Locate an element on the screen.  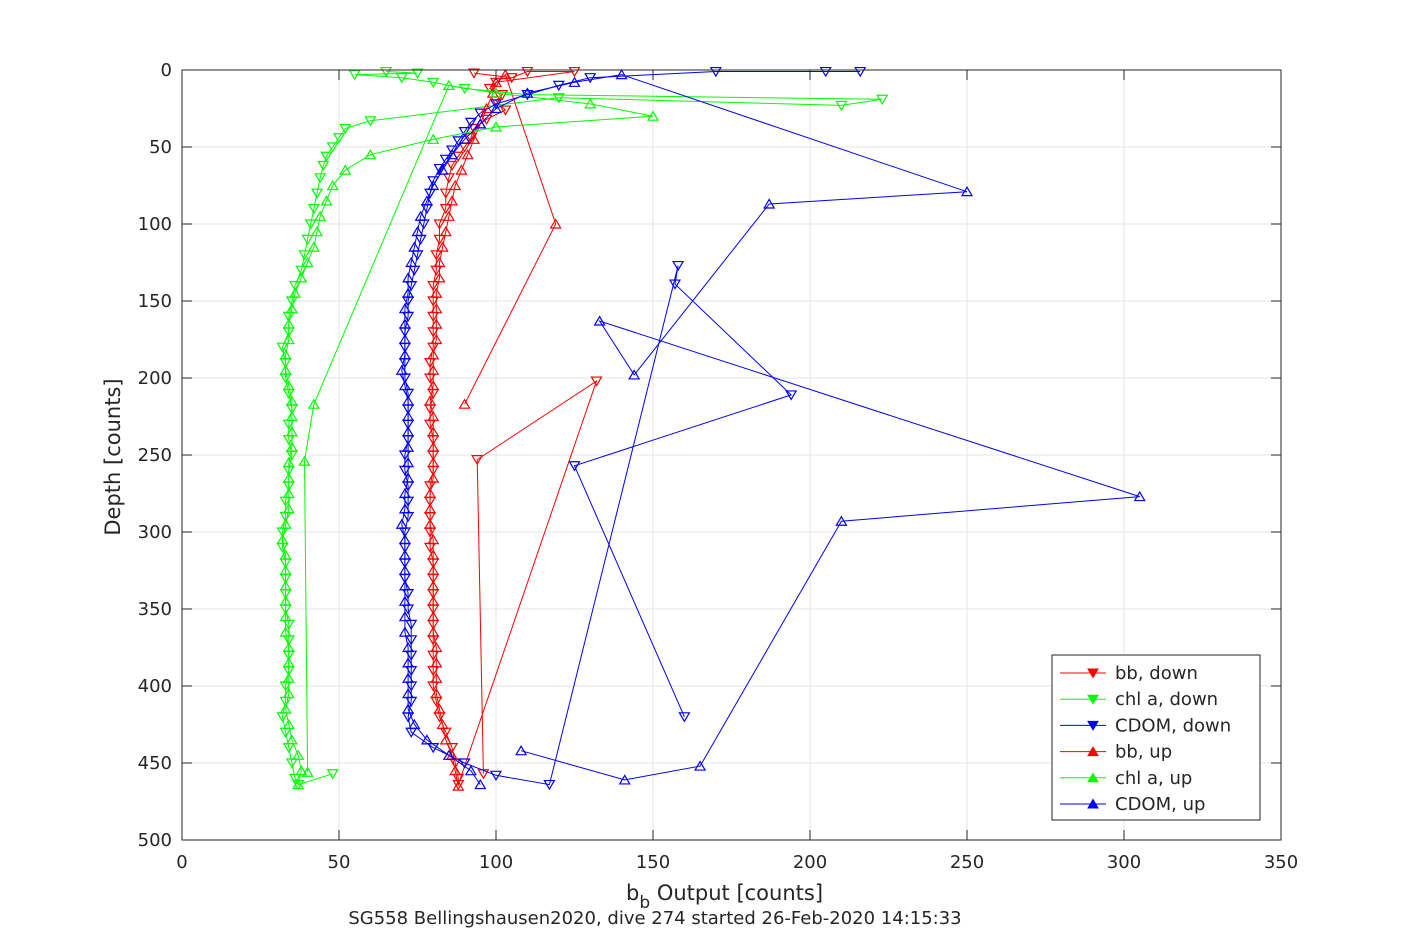
y-tick-label: 0 is located at coordinates (166, 70).